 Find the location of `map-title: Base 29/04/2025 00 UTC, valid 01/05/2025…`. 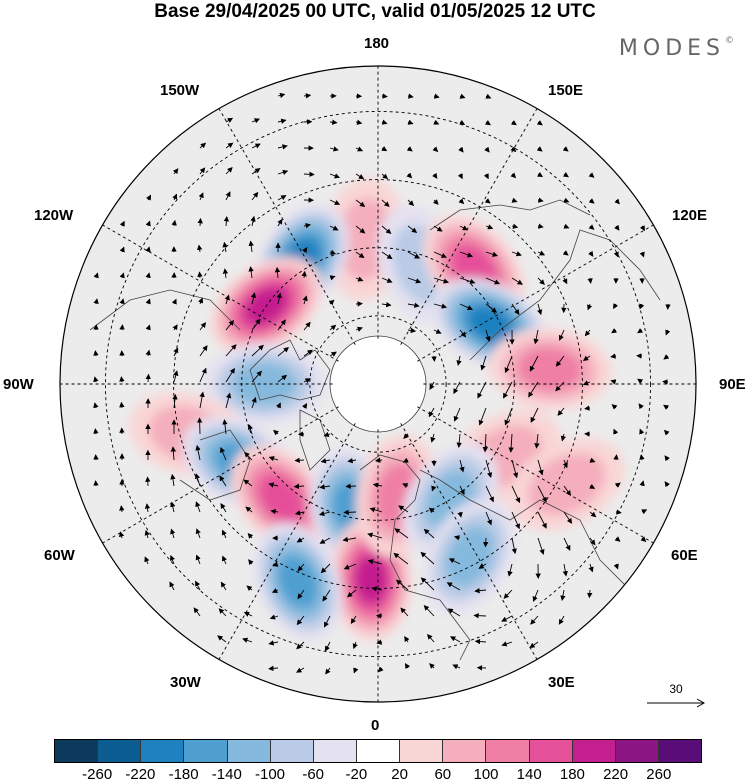

map-title: Base 29/04/2025 00 UTC, valid 01/05/2025… is located at coordinates (375, 11).